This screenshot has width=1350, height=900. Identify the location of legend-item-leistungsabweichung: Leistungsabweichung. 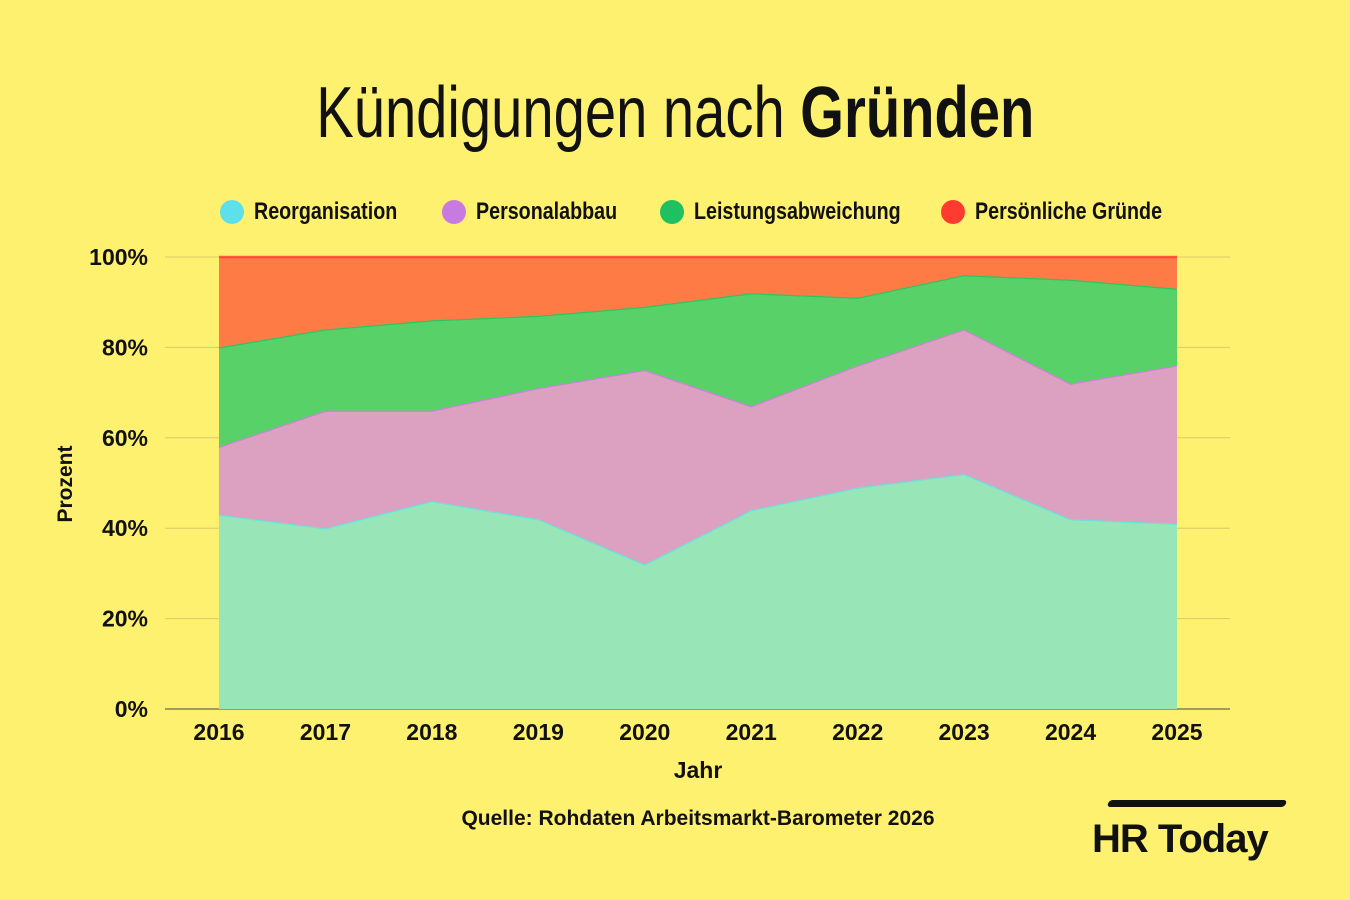
(803, 212).